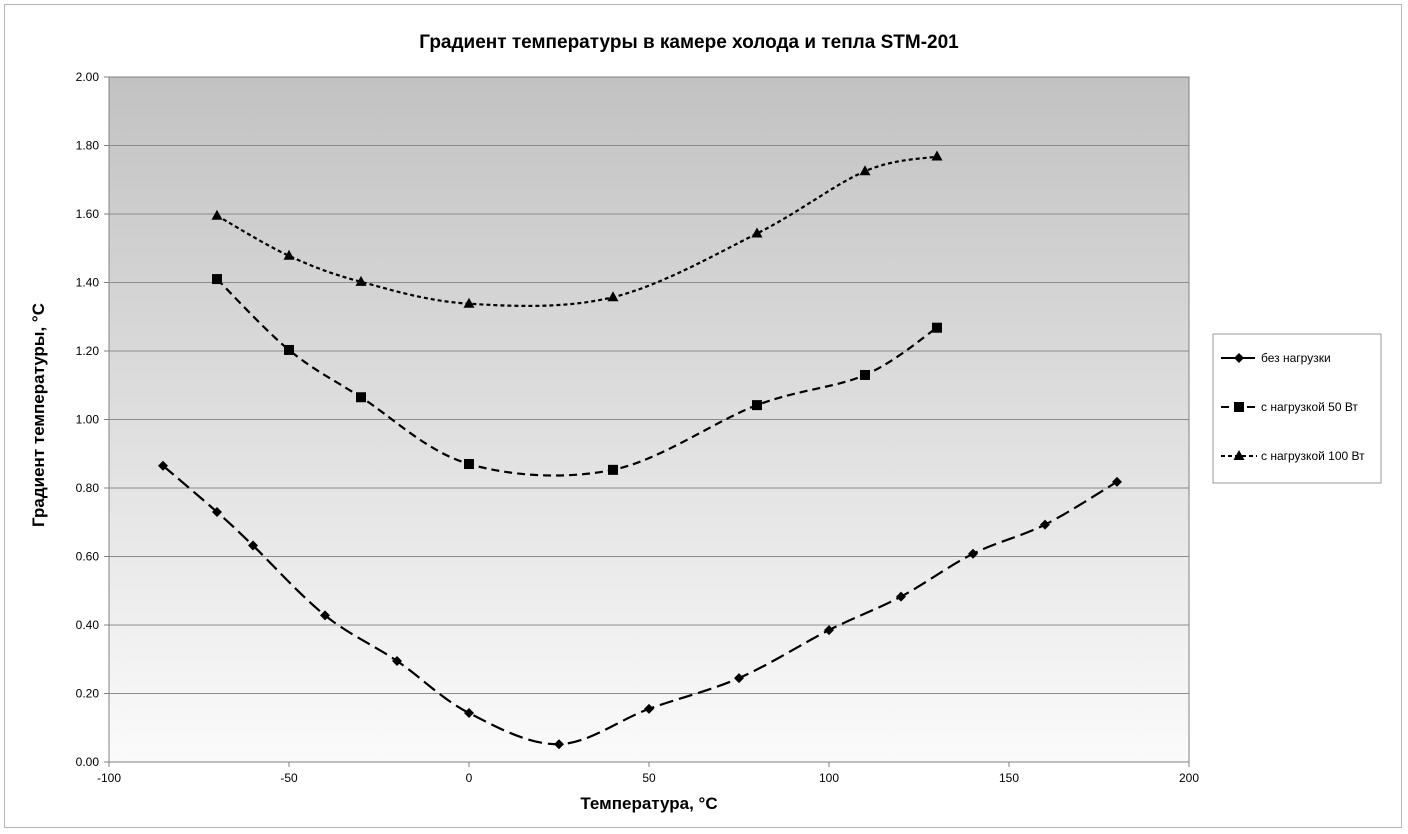 The image size is (1408, 834). Describe the element at coordinates (88, 488) in the screenshot. I see `y-tick-label: 0.80` at that location.